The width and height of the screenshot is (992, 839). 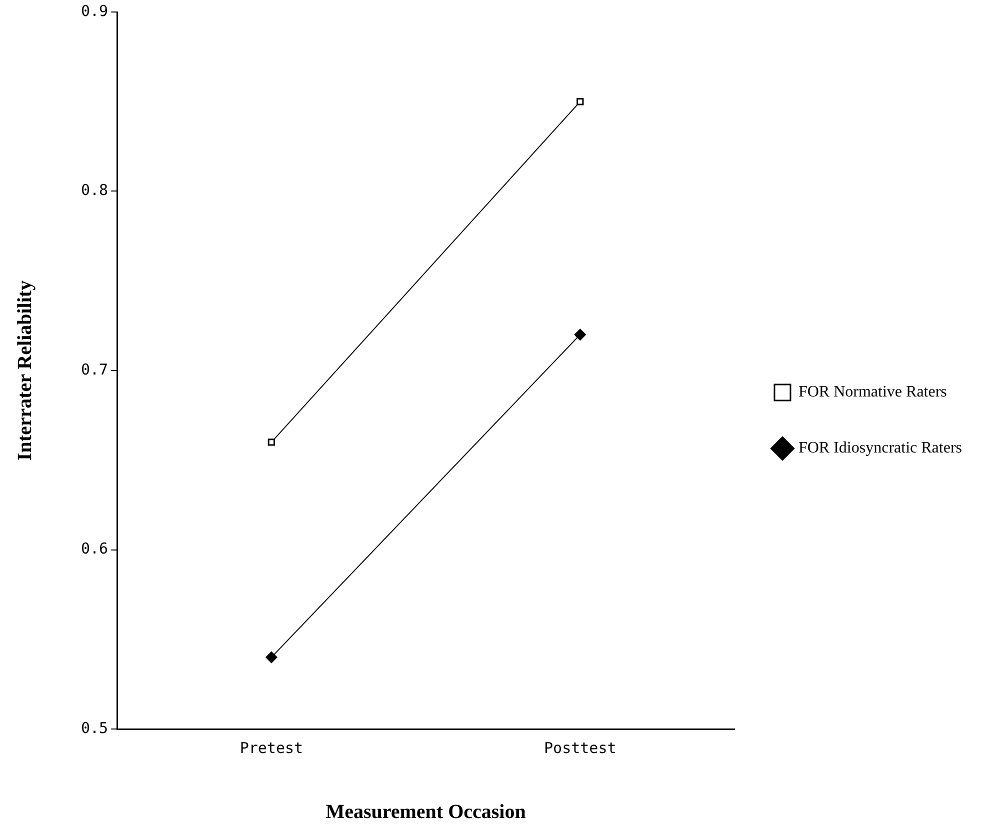 I want to click on x-tick-label: Posttest, so click(x=580, y=747).